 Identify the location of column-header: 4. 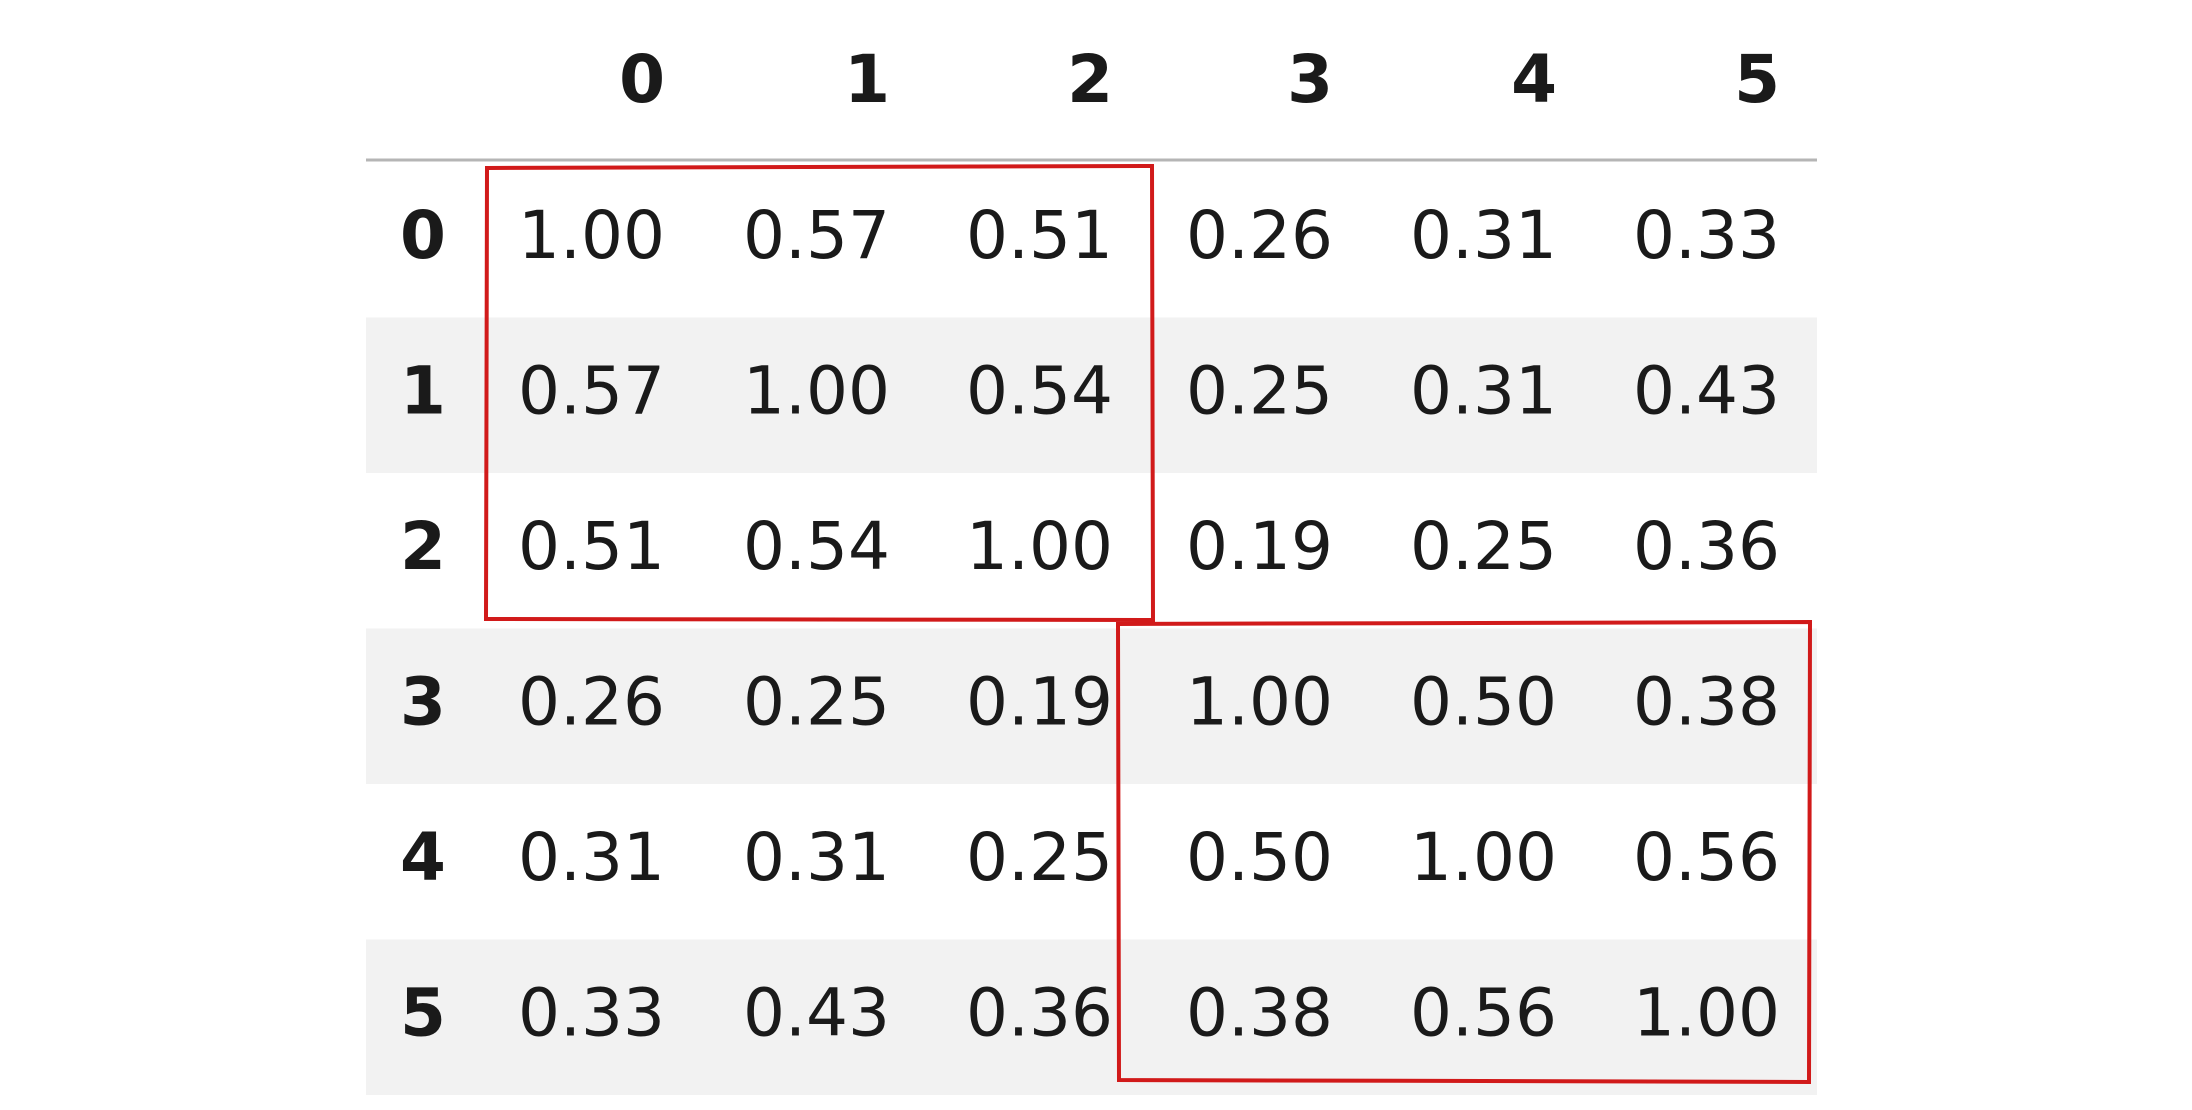
(1534, 79).